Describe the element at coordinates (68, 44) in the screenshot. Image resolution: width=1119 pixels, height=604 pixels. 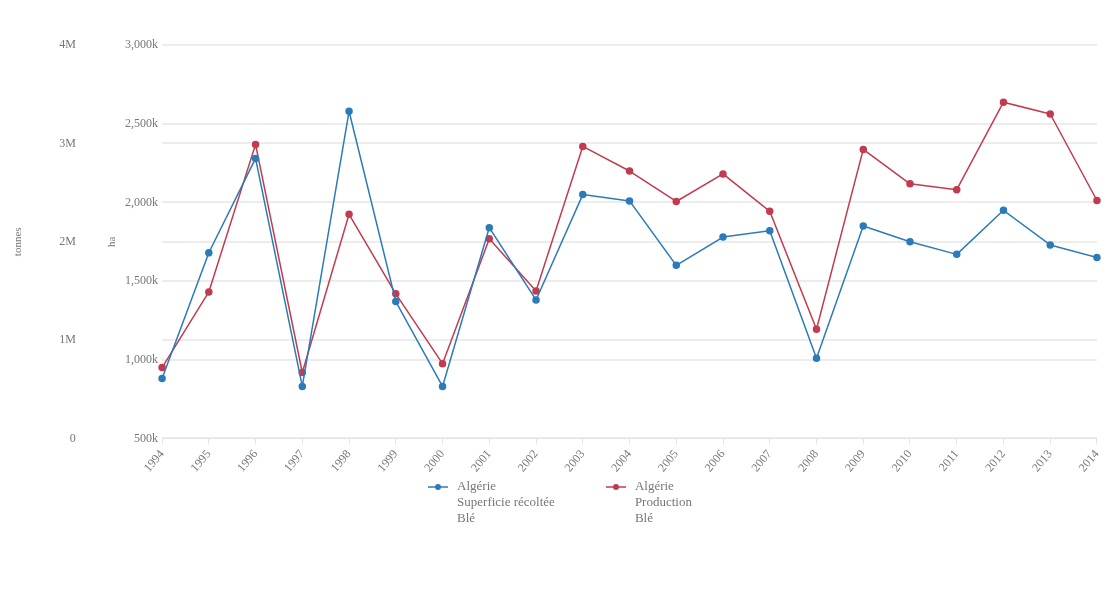
I see `y2-tick-label: 4M` at that location.